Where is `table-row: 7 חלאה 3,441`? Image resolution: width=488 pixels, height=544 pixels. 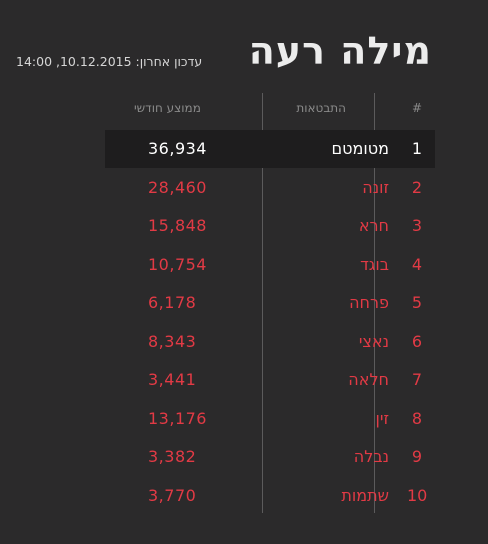
table-row: 7 חלאה 3,441 is located at coordinates (270, 380).